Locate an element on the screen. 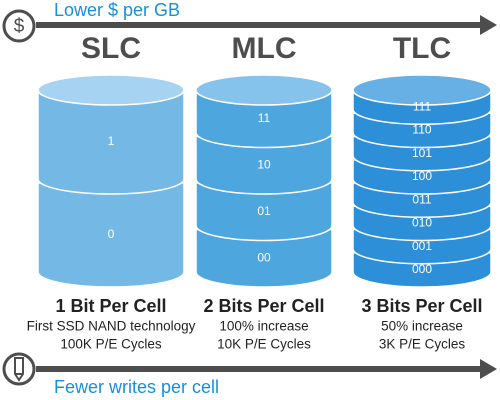 Image resolution: width=500 pixels, height=400 pixels. dollar-icon is located at coordinates (19, 26).